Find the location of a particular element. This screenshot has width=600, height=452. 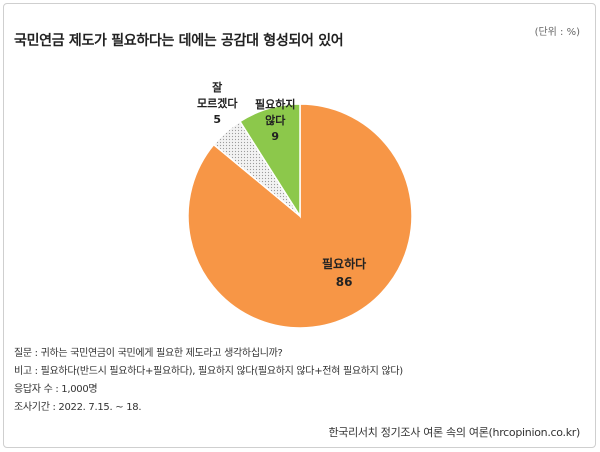

label-not-necessary: 필요하지 않다 9 is located at coordinates (275, 121).